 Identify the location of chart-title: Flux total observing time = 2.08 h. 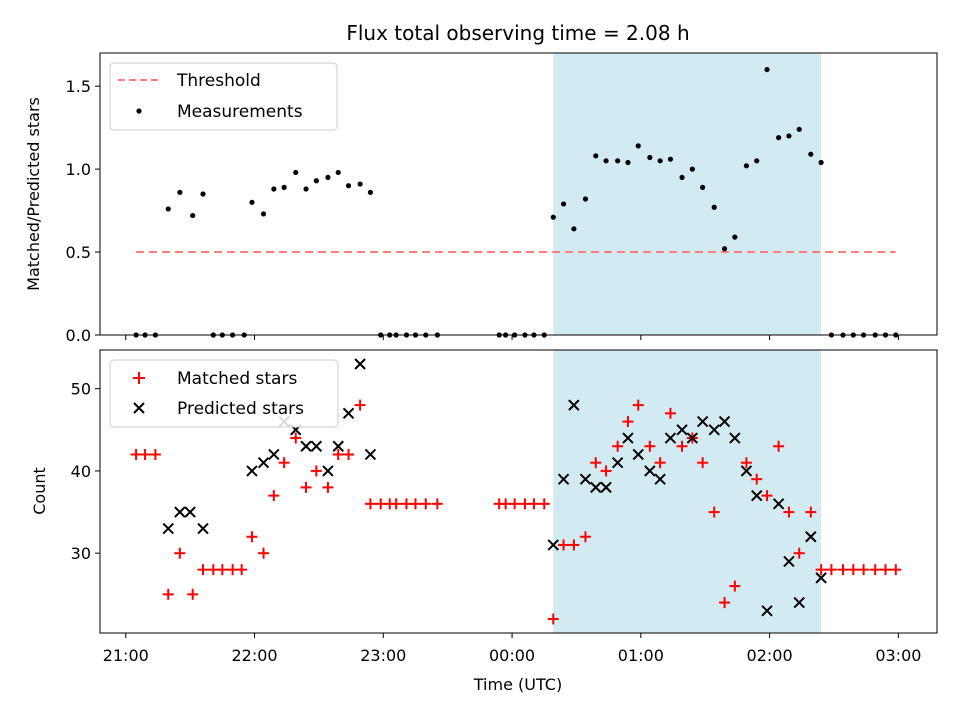
(517, 33).